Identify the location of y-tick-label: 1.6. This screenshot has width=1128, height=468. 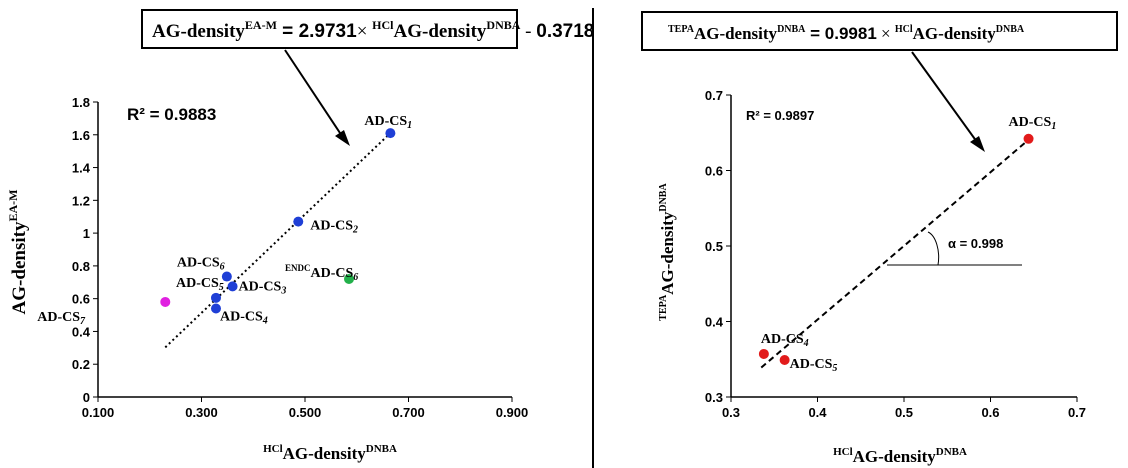
(81, 135).